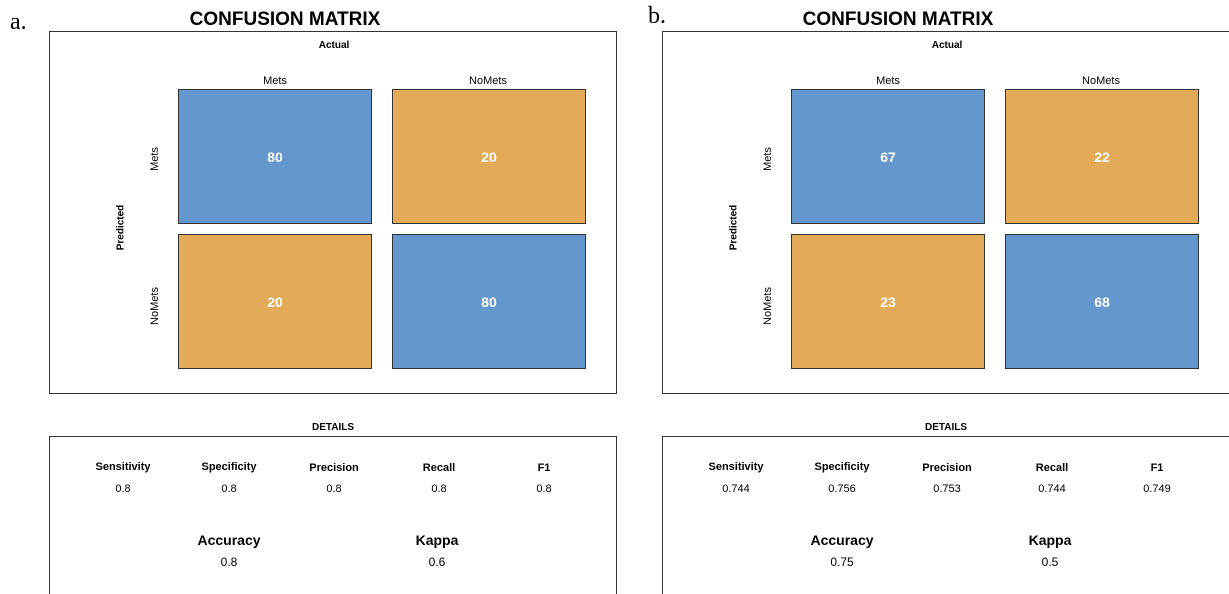 Image resolution: width=1229 pixels, height=594 pixels. Describe the element at coordinates (275, 301) in the screenshot. I see `cell-prednomets-actualmets: 20` at that location.